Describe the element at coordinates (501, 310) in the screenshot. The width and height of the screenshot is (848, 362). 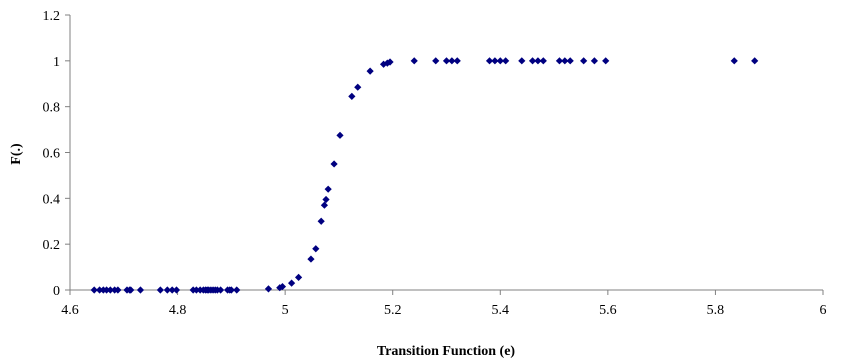
I see `x-tick-label: 5.4` at that location.